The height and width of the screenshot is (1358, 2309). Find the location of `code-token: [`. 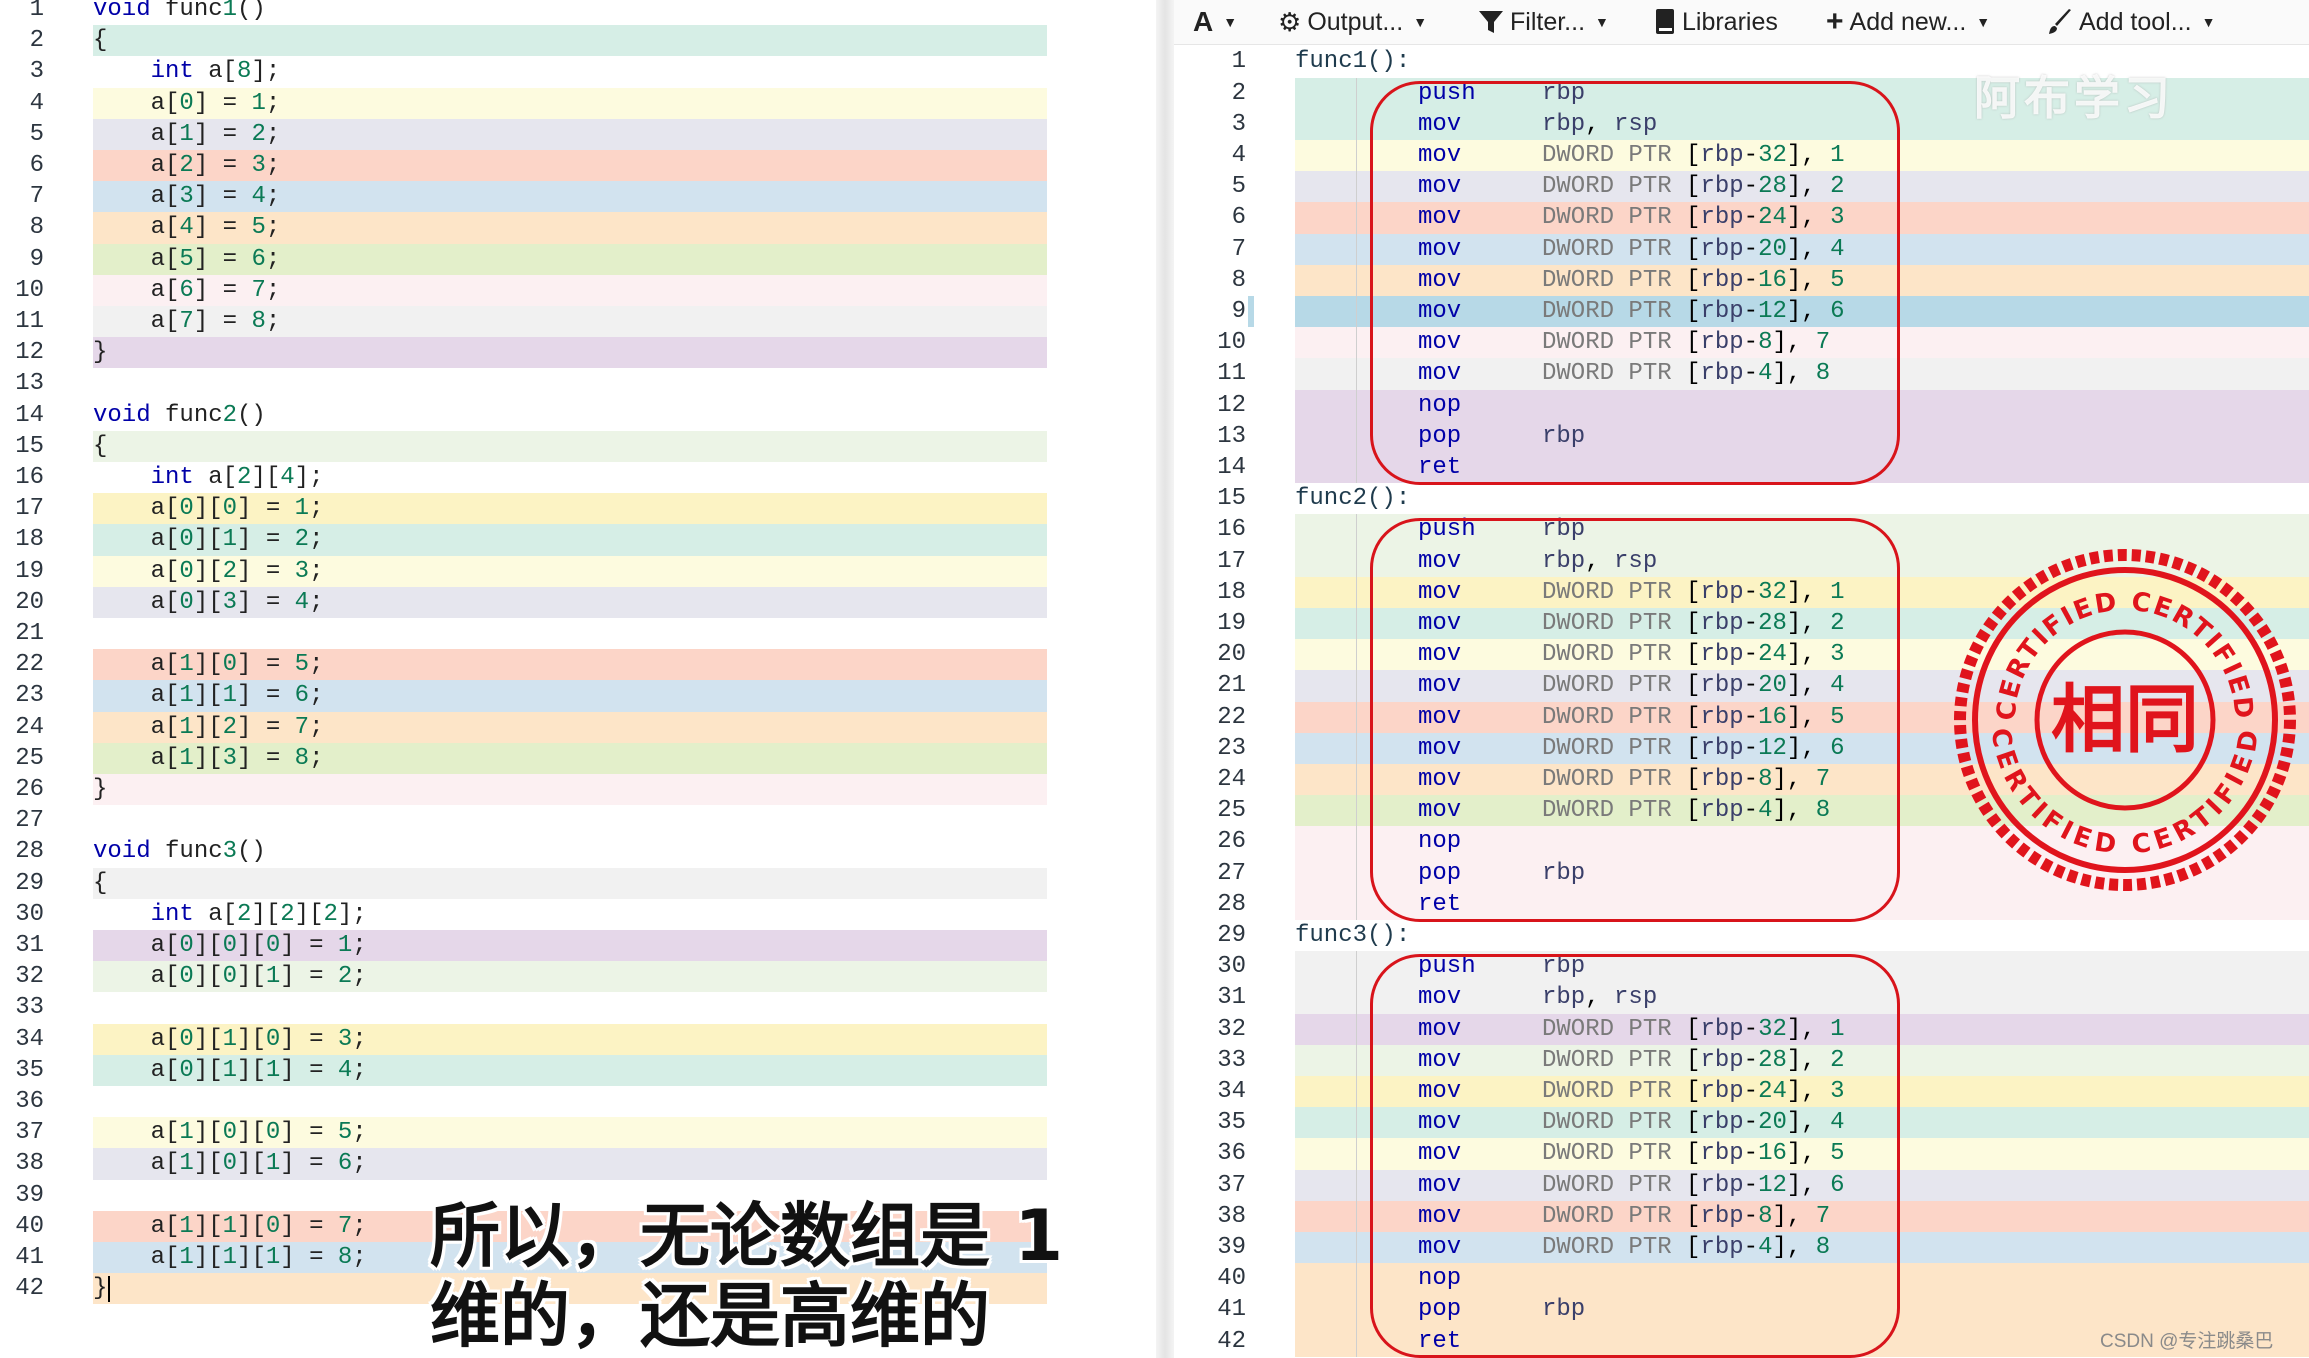

code-token: [ is located at coordinates (1686, 1216).